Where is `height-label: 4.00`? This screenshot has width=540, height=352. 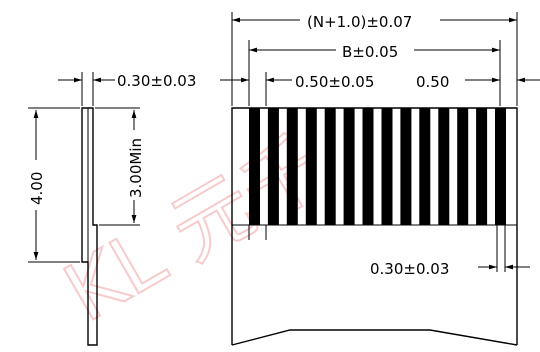 height-label: 4.00 is located at coordinates (37, 188).